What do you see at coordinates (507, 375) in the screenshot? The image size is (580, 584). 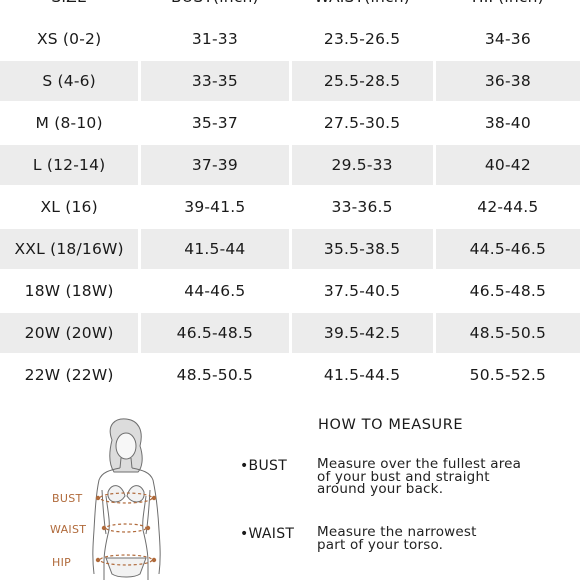 I see `cell-hip: 50.5-52.5` at bounding box center [507, 375].